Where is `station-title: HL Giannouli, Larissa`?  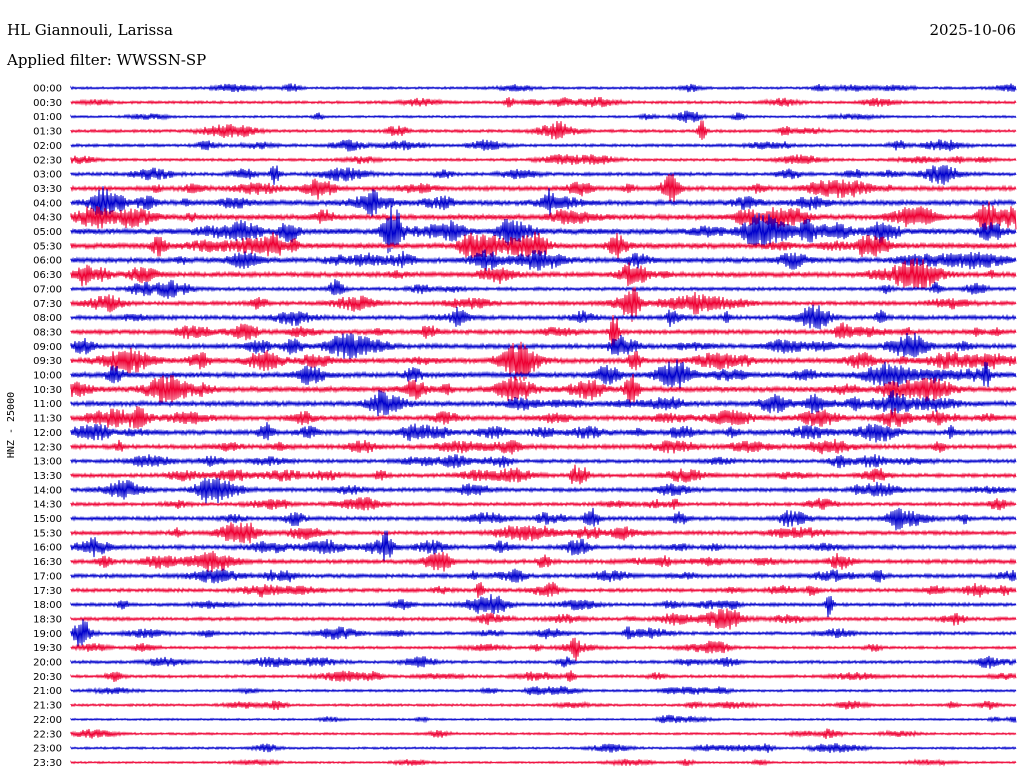 station-title: HL Giannouli, Larissa is located at coordinates (90, 30).